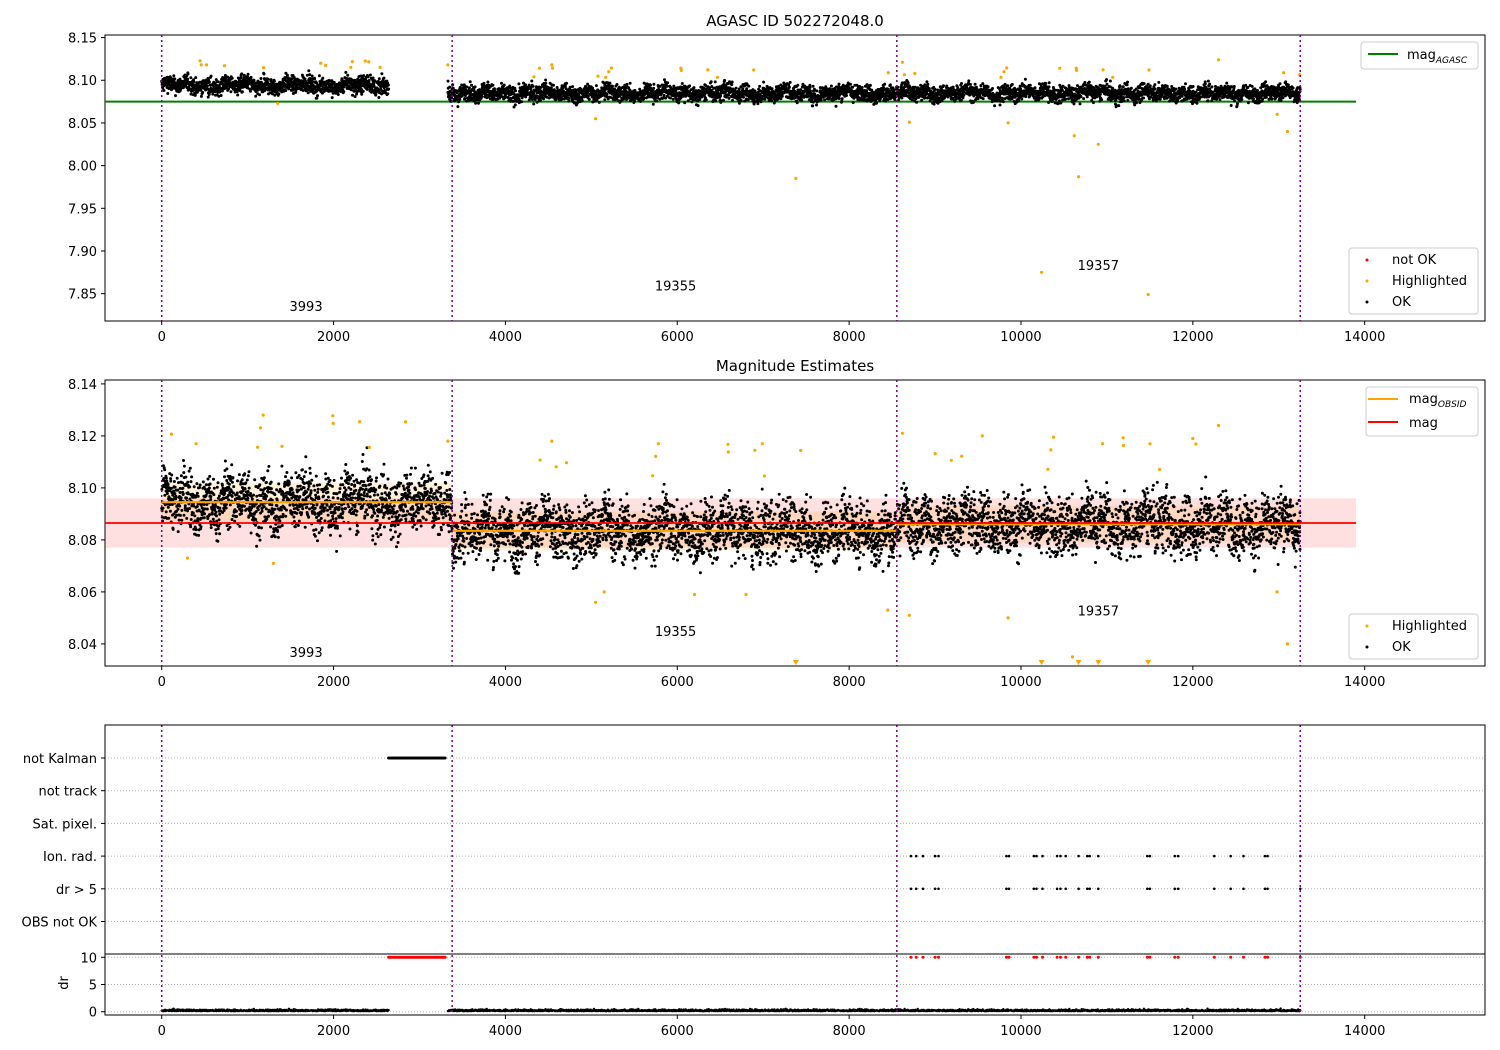 Image resolution: width=1500 pixels, height=1050 pixels. Describe the element at coordinates (64, 983) in the screenshot. I see `dr-axis-label: dr` at that location.